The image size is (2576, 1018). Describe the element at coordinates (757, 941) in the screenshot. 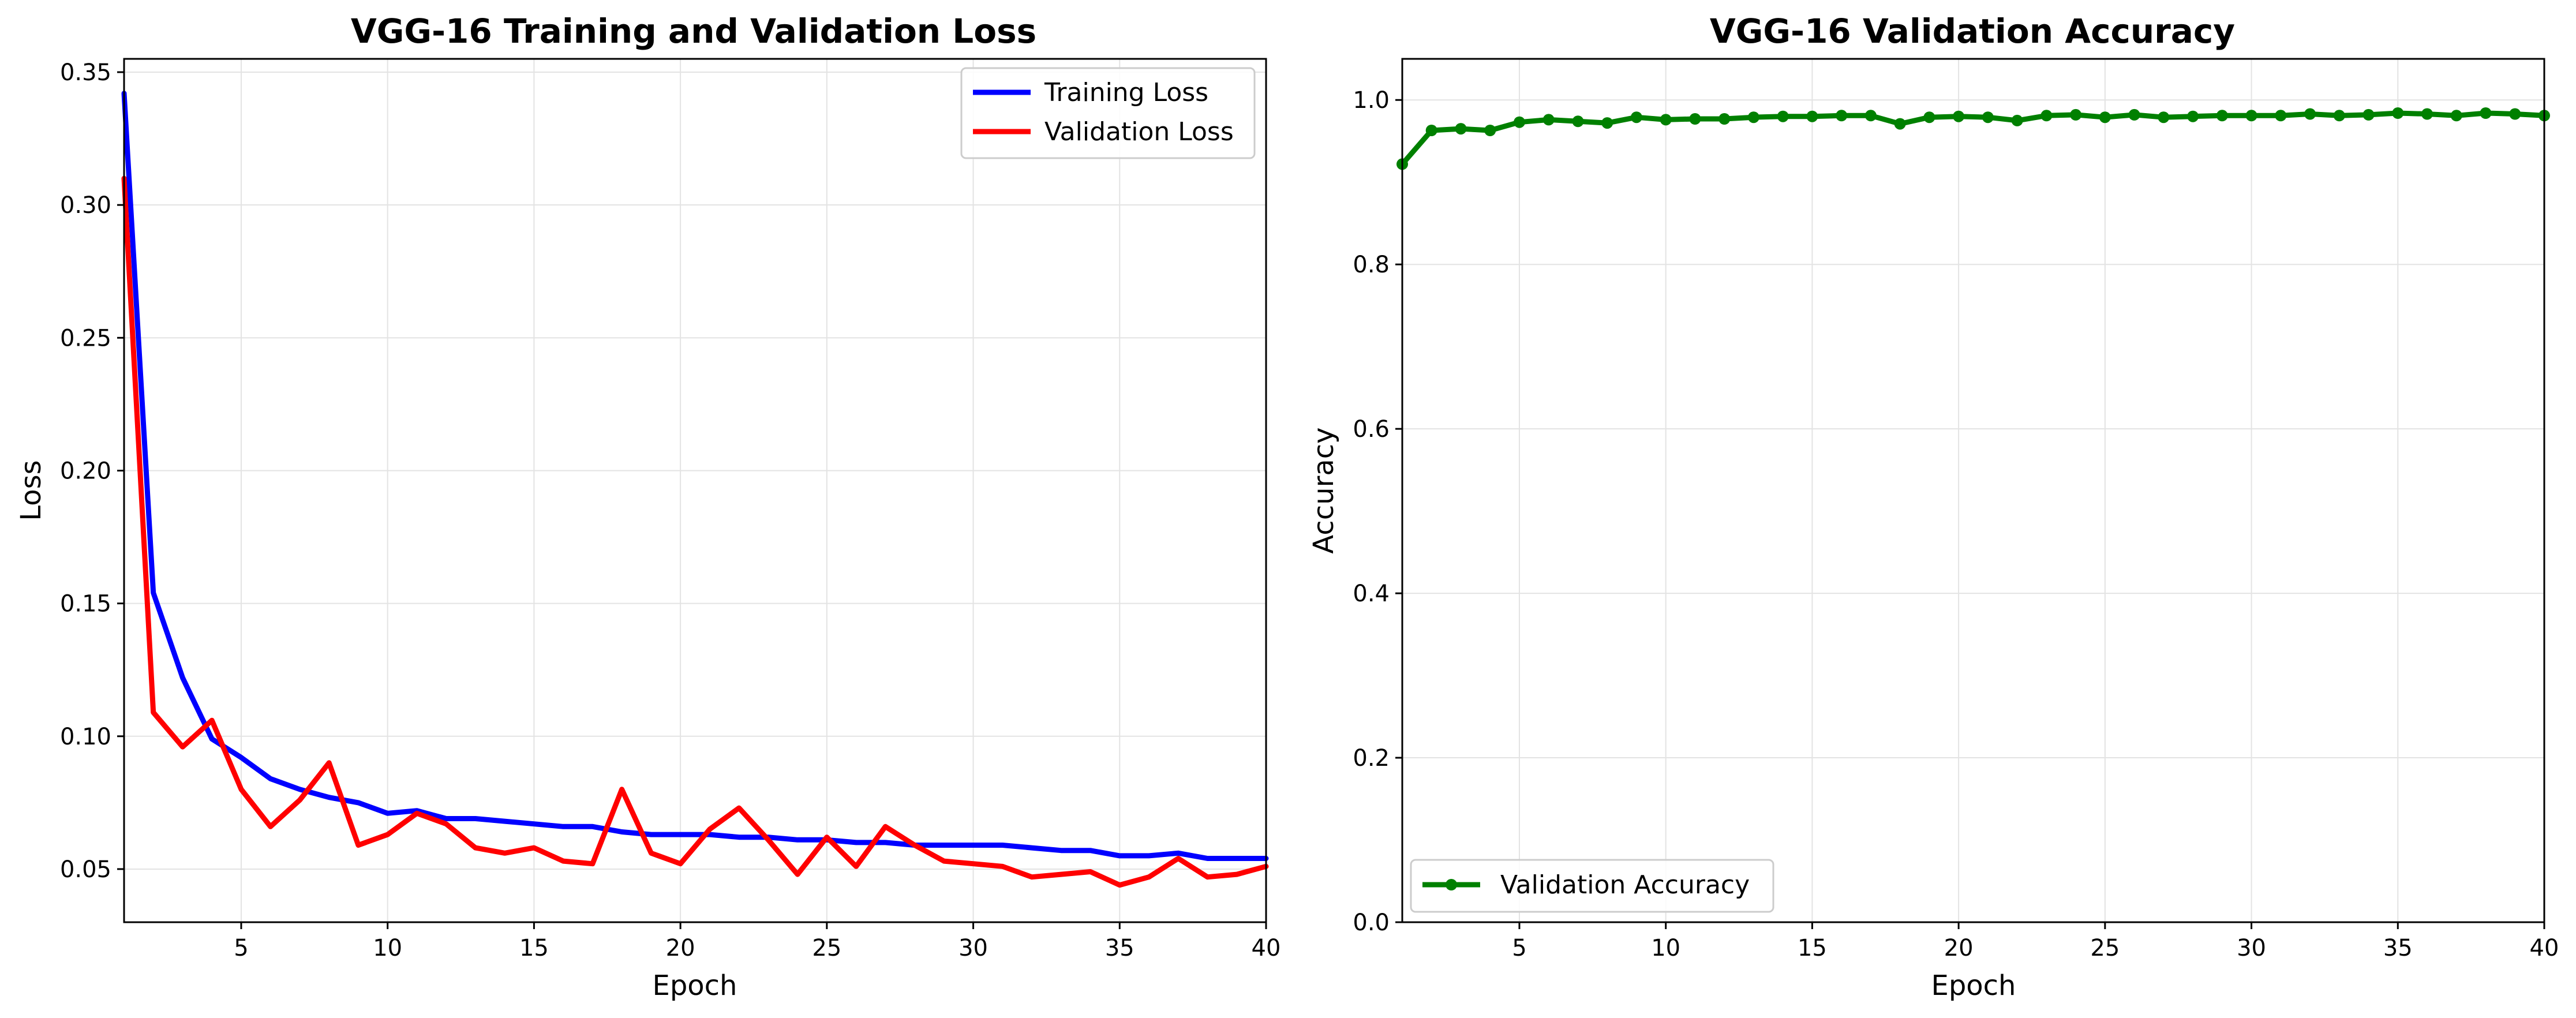

I see `loss-chart-x-ticks: 5 10 15 20 25 30 35 40` at that location.